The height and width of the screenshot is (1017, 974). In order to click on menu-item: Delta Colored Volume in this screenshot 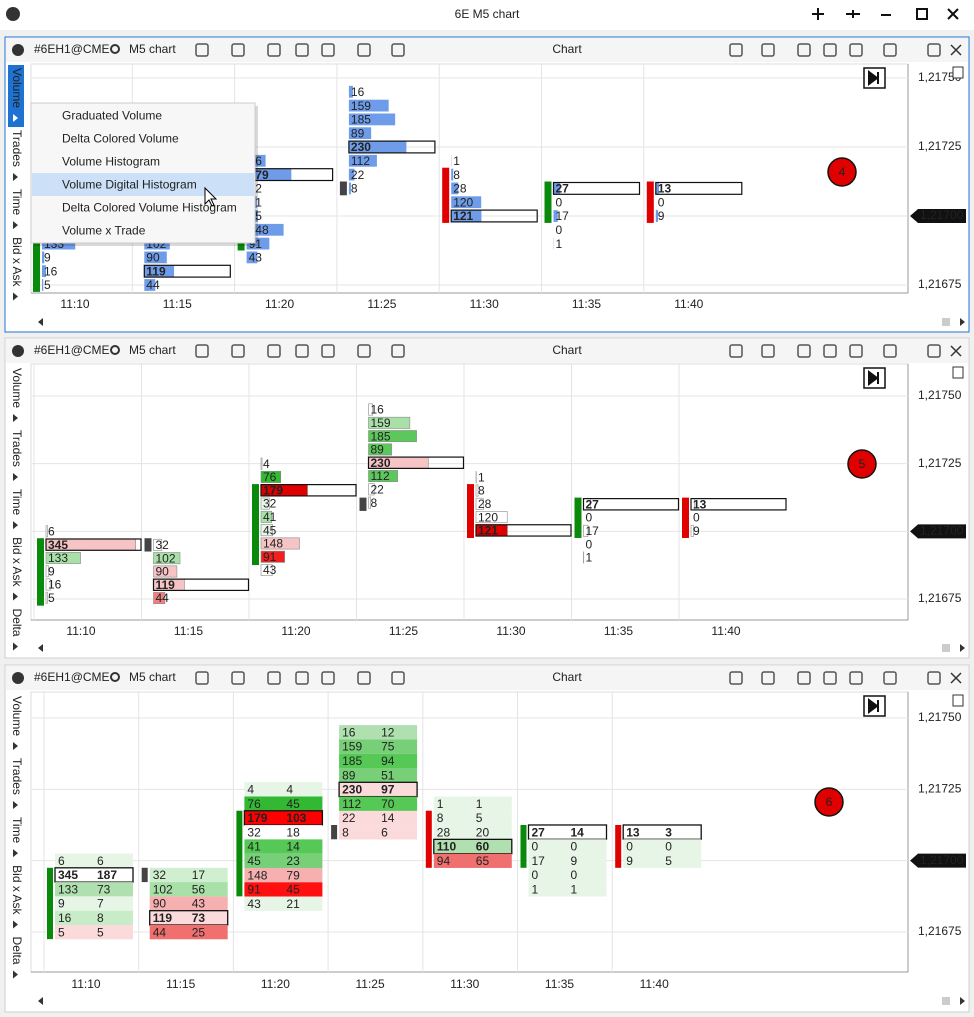, I will do `click(120, 139)`.